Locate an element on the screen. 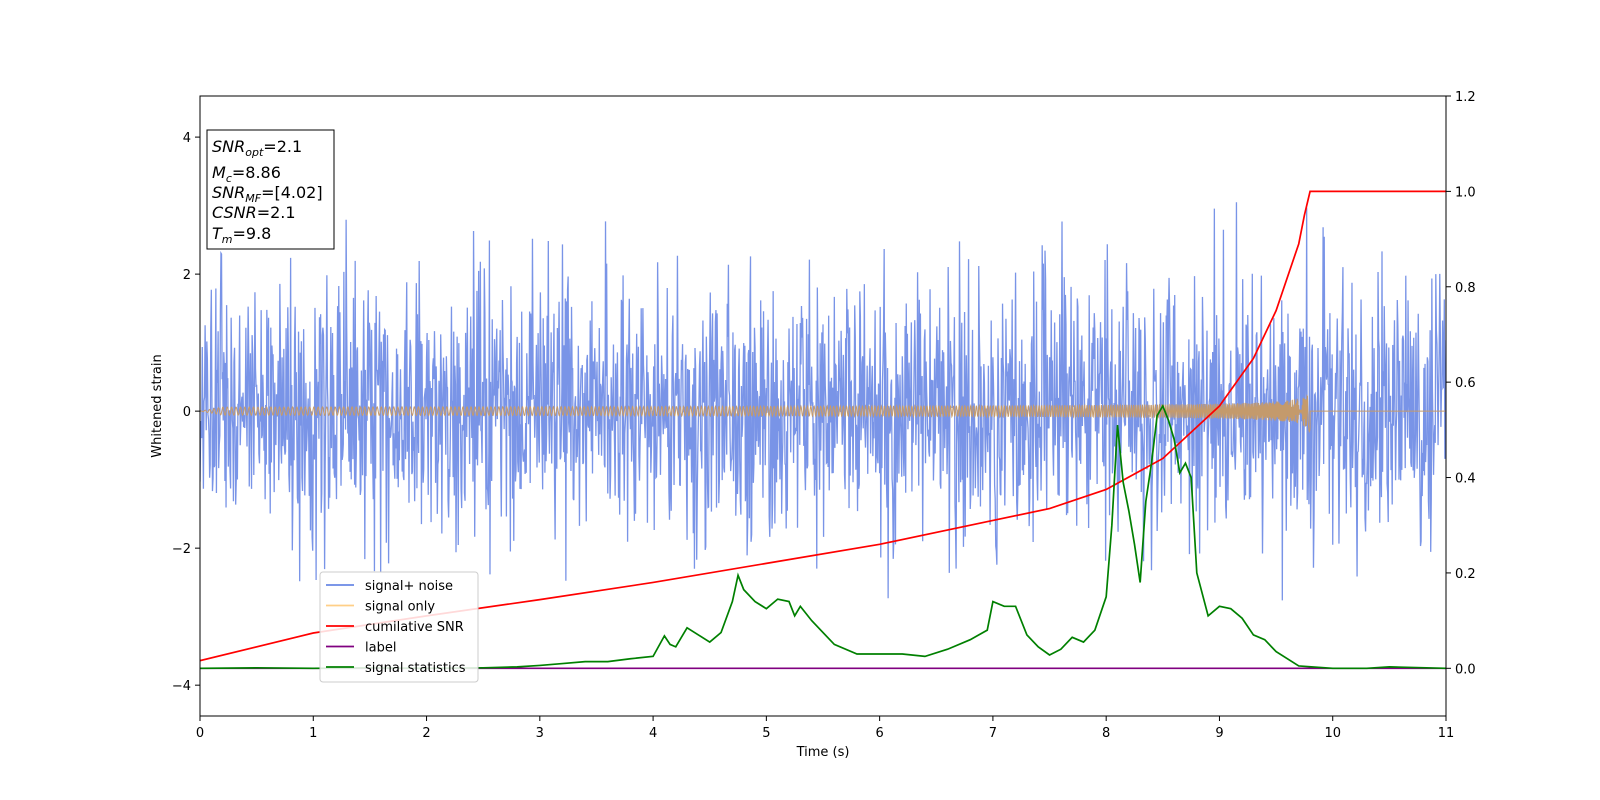  y-axis-left: −4 −2 0 2 4 is located at coordinates (186, 412).